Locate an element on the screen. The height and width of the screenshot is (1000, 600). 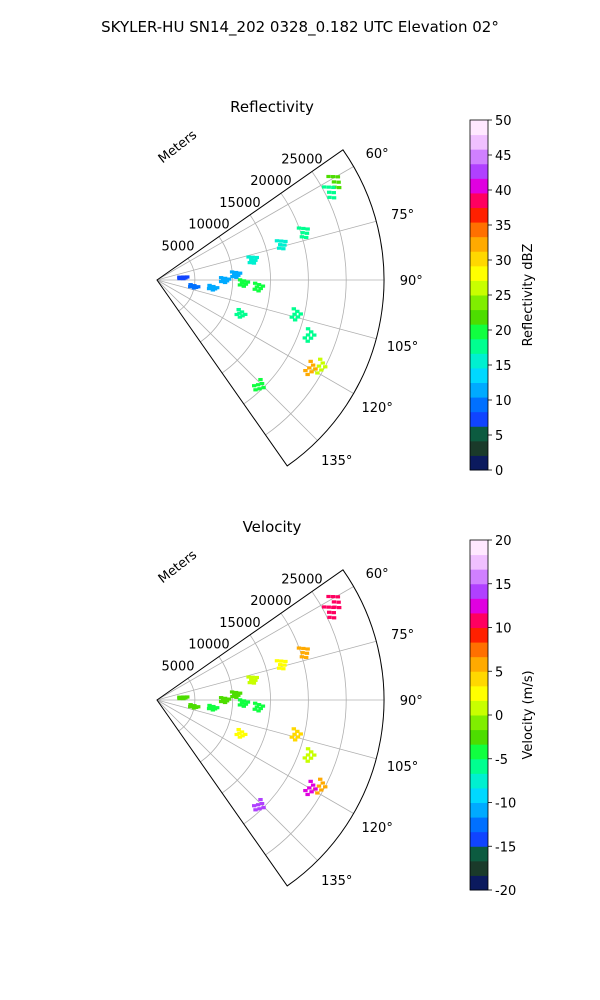
colorbar-label: Velocity (m/s) is located at coordinates (528, 714).